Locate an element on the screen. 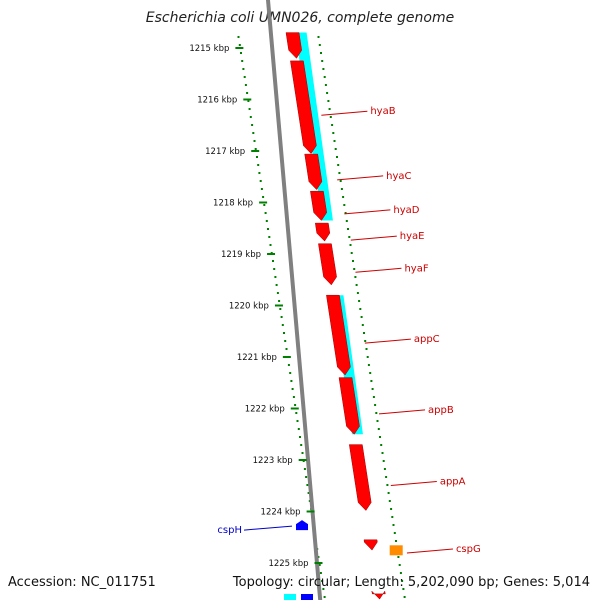 The image size is (600, 600). scale-tick-label: 1223 kbp is located at coordinates (273, 461).